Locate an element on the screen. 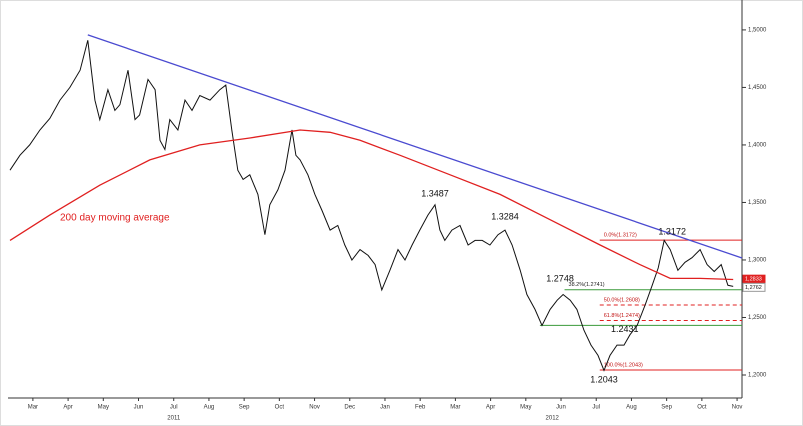 The width and height of the screenshot is (803, 426). price-annotation: 1.2043 is located at coordinates (604, 379).